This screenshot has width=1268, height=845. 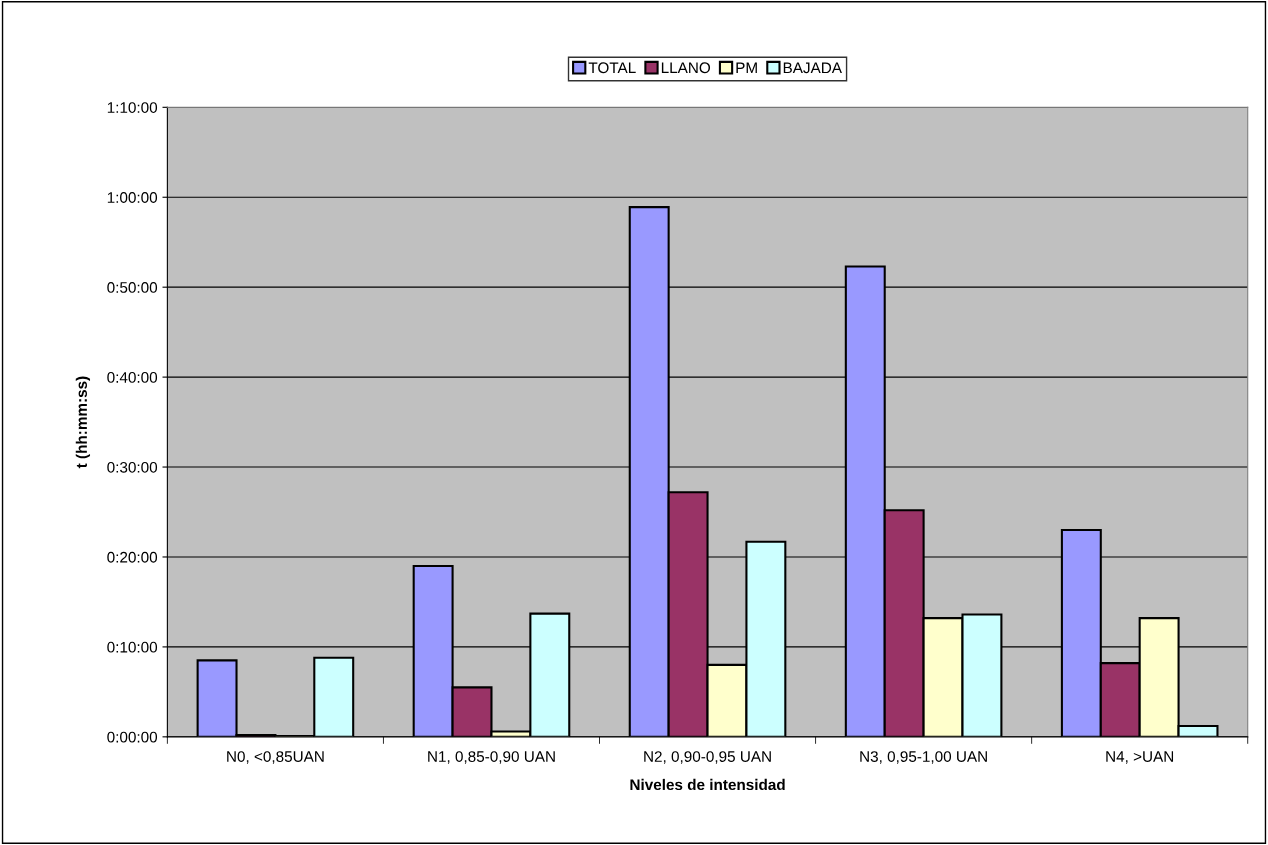 What do you see at coordinates (132, 377) in the screenshot?
I see `y-tick-label: 0:40:00` at bounding box center [132, 377].